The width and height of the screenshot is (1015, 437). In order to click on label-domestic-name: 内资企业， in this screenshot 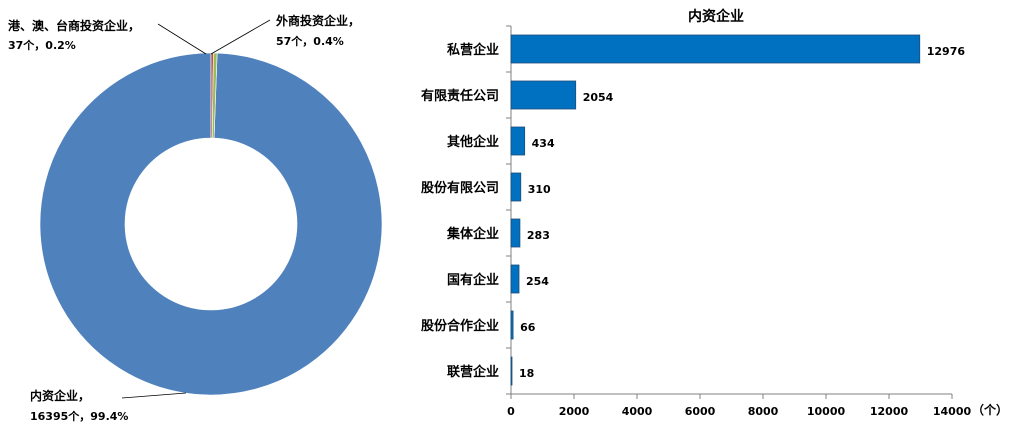, I will do `click(60, 395)`.